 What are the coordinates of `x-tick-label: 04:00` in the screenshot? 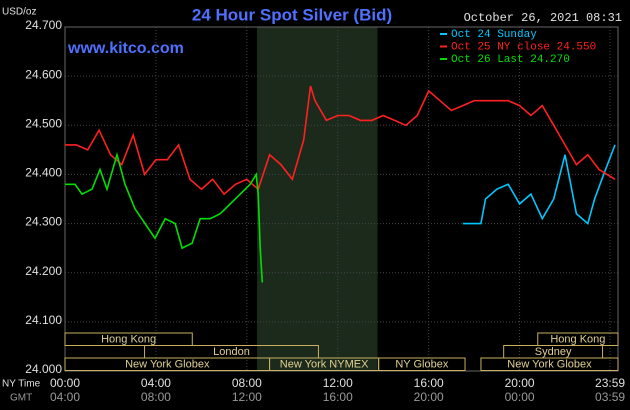 It's located at (156, 383).